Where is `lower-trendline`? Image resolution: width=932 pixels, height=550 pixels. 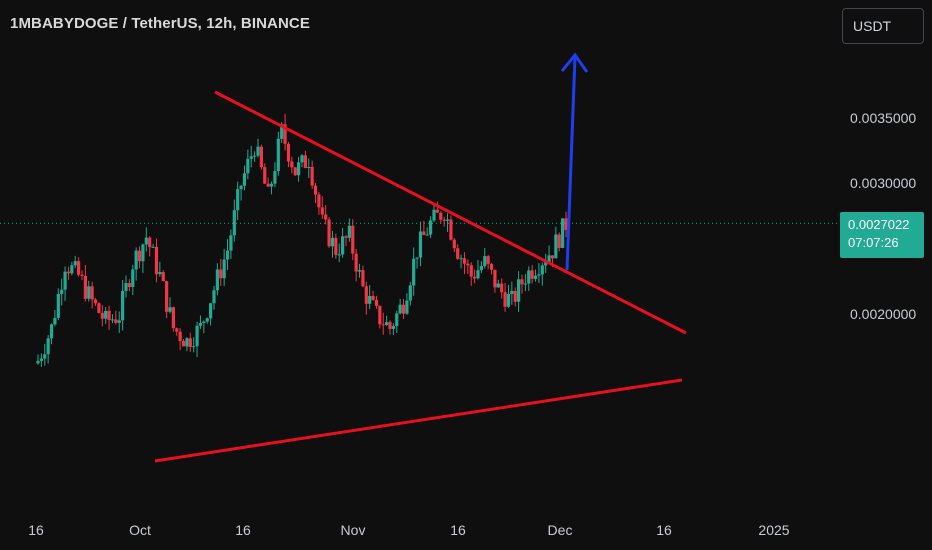 lower-trendline is located at coordinates (418, 420).